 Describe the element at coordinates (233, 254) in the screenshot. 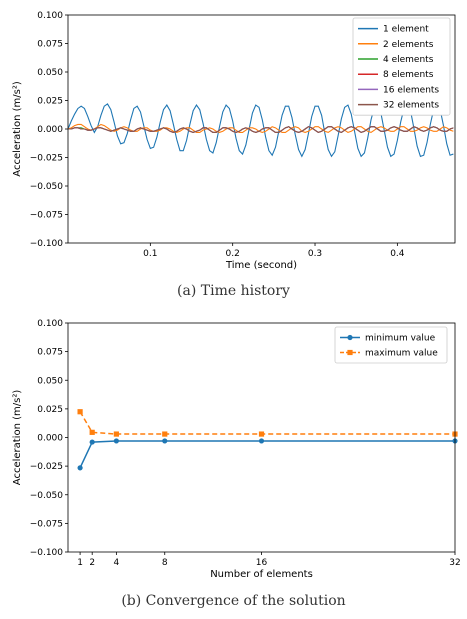

I see `x-tick-label: 0.2` at that location.